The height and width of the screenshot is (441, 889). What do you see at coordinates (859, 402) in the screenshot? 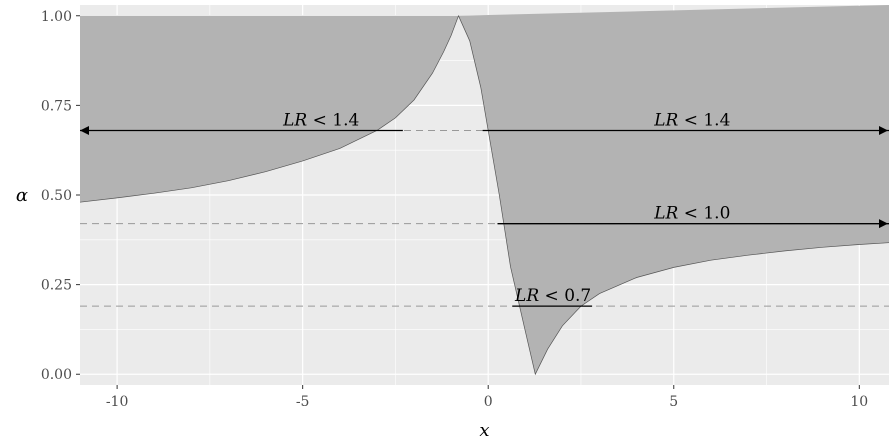
I see `x-tick-label: 10` at bounding box center [859, 402].